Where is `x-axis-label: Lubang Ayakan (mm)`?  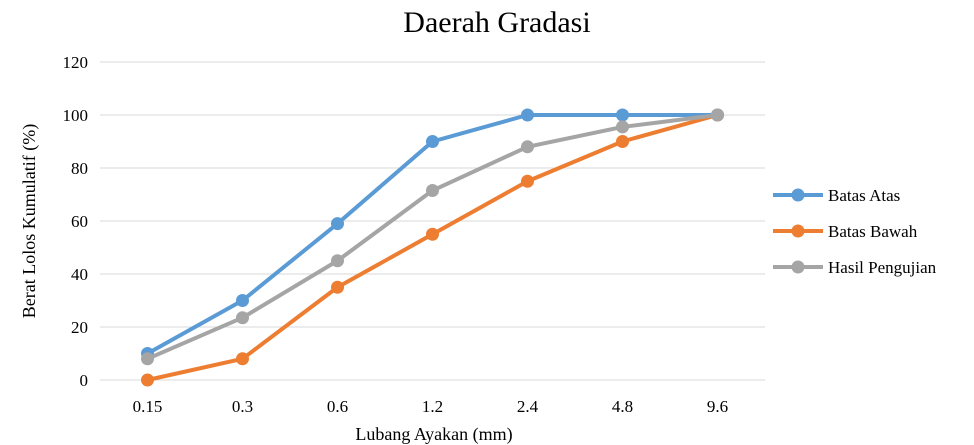
x-axis-label: Lubang Ayakan (mm) is located at coordinates (433, 434).